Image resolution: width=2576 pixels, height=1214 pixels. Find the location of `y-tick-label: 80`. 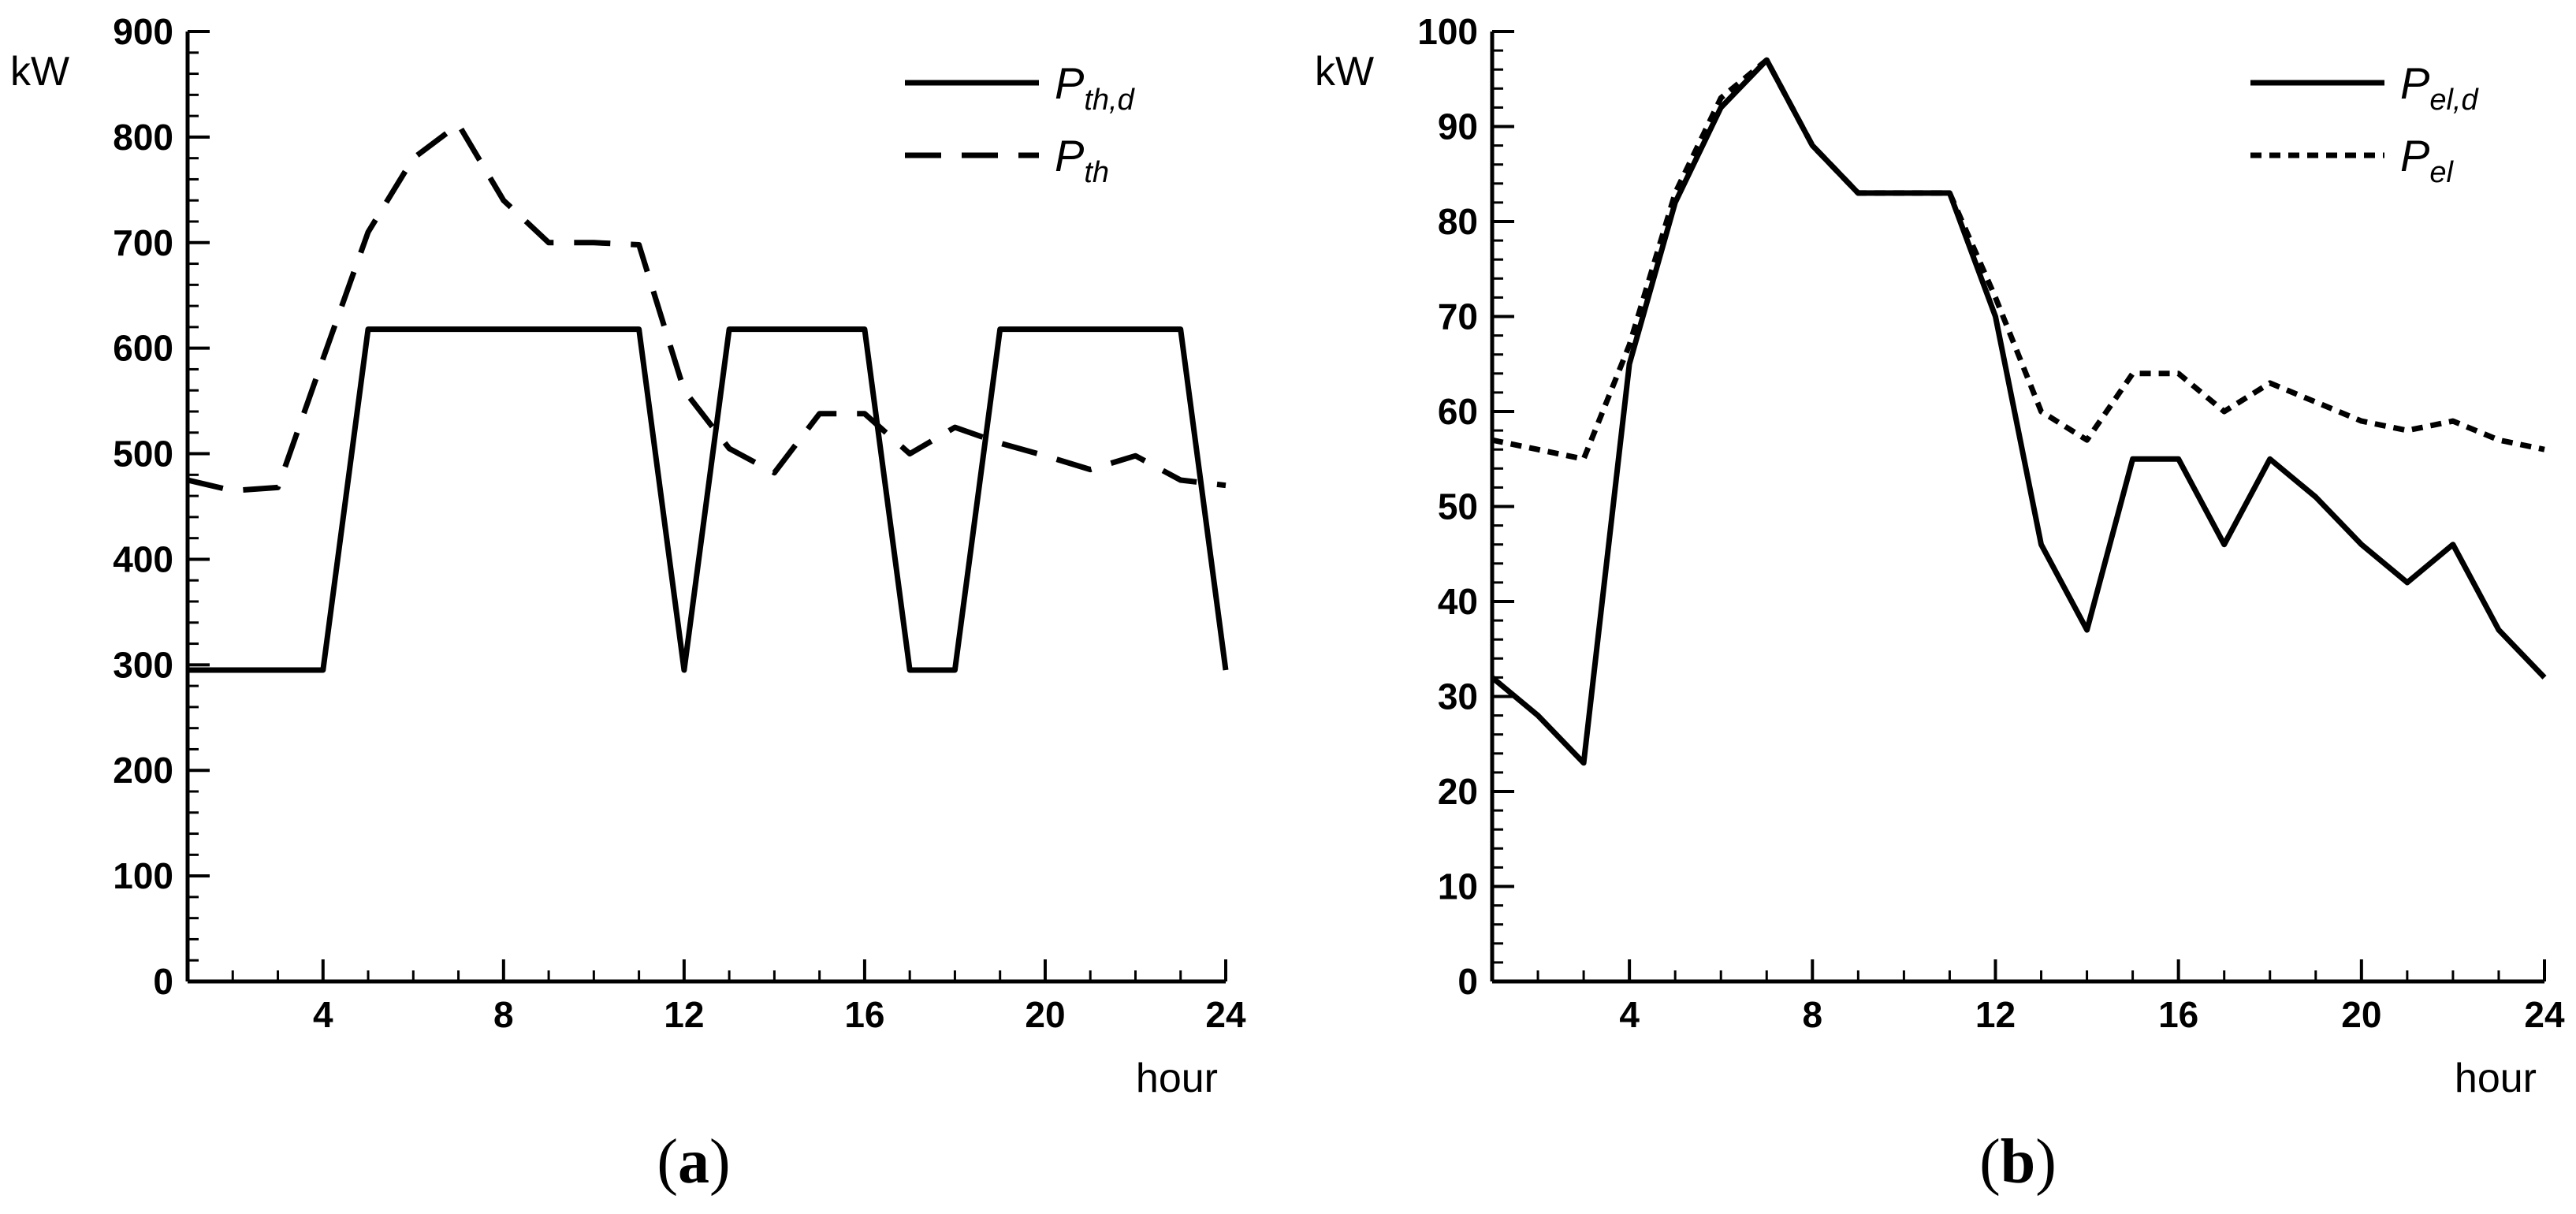

y-tick-label: 80 is located at coordinates (1458, 221).